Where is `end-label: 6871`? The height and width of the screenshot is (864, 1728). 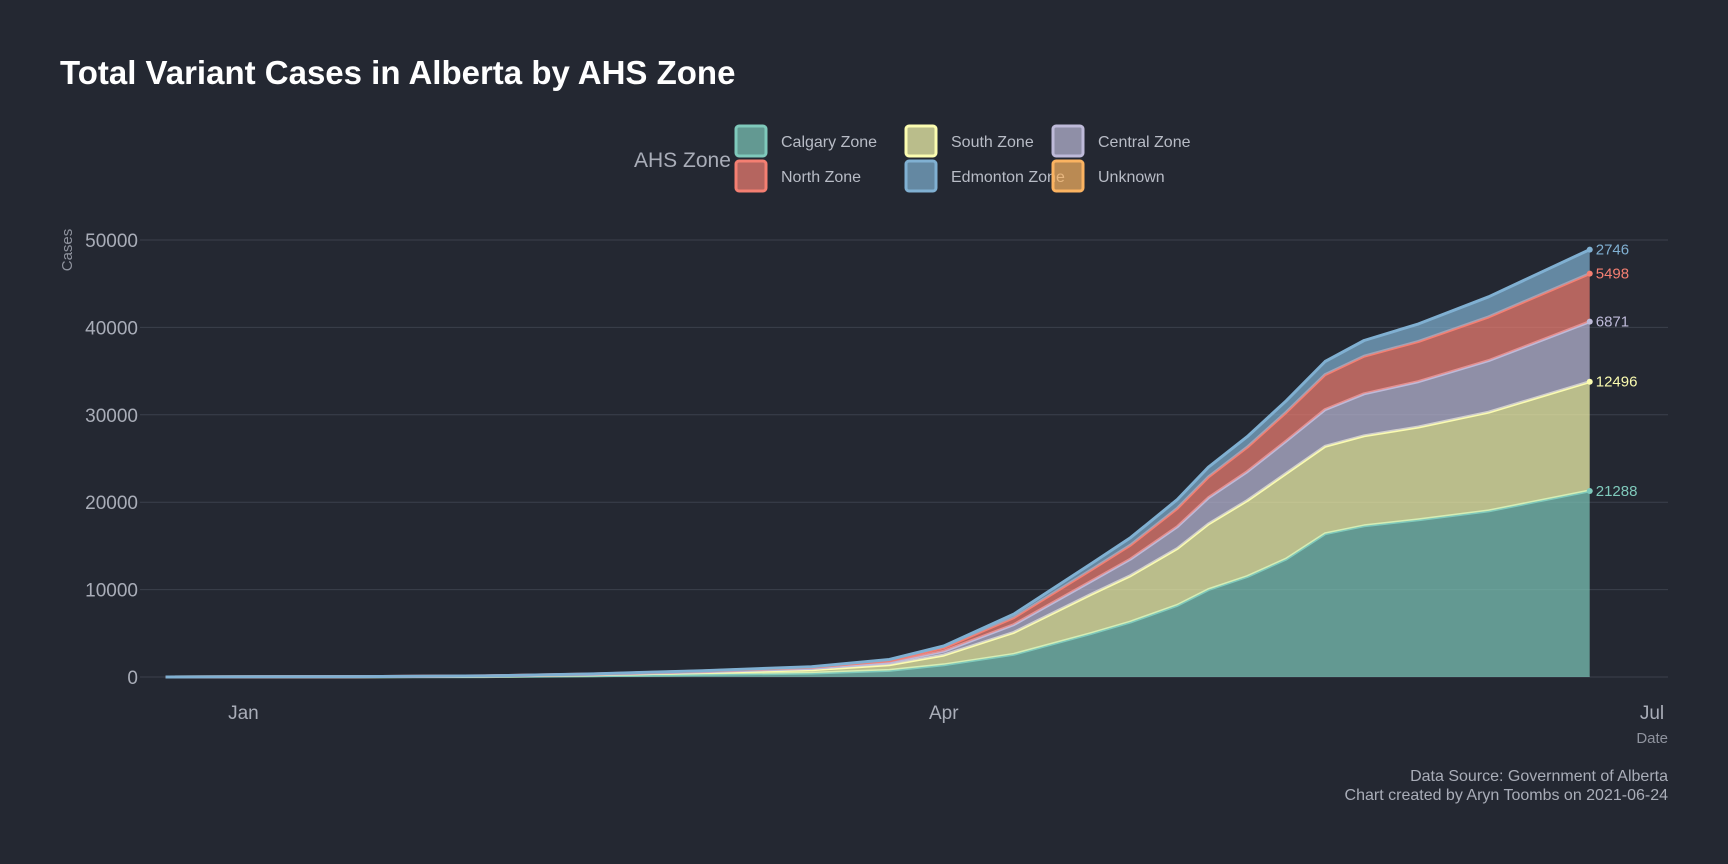
end-label: 6871 is located at coordinates (1612, 322).